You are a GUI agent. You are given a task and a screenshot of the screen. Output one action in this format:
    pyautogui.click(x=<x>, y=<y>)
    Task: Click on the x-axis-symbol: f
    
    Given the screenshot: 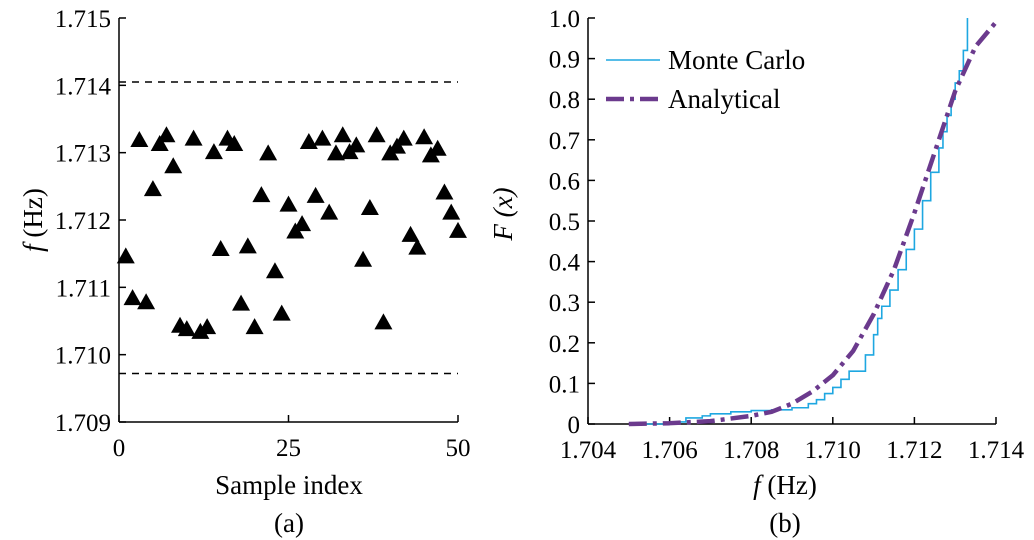 What is the action you would take?
    pyautogui.click(x=758, y=485)
    